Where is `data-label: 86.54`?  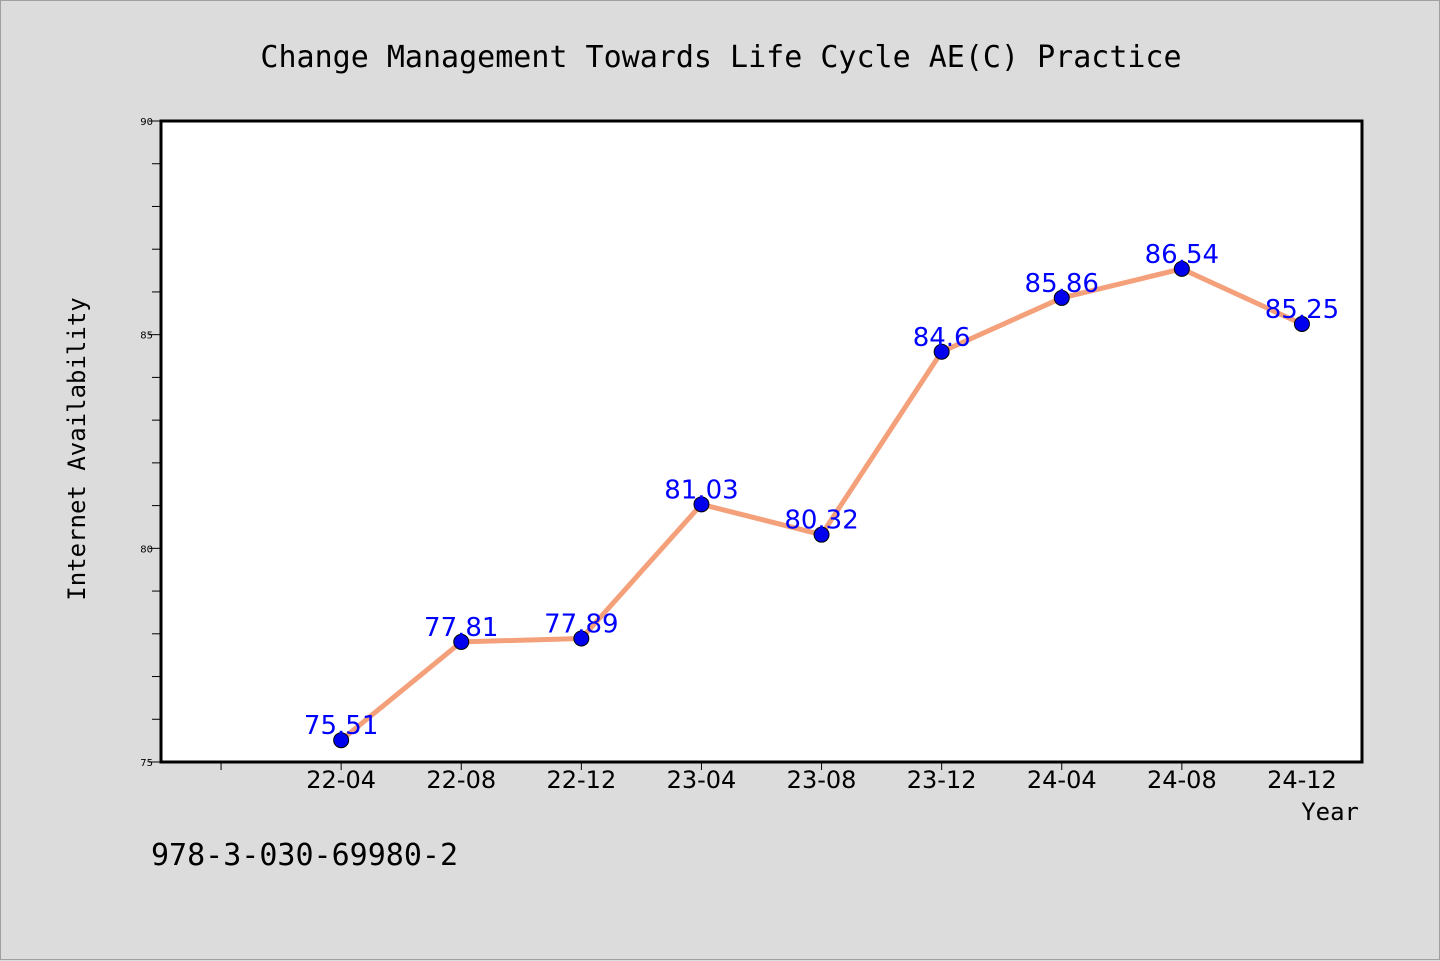 data-label: 86.54 is located at coordinates (1182, 255).